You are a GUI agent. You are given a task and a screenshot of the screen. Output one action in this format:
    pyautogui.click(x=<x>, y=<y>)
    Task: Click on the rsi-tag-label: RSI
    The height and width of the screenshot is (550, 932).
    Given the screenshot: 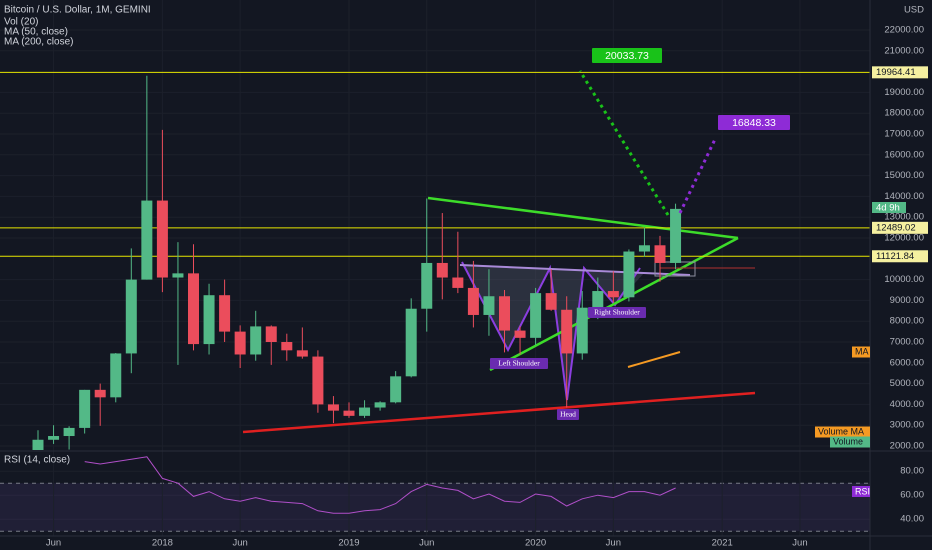 What is the action you would take?
    pyautogui.click(x=862, y=491)
    